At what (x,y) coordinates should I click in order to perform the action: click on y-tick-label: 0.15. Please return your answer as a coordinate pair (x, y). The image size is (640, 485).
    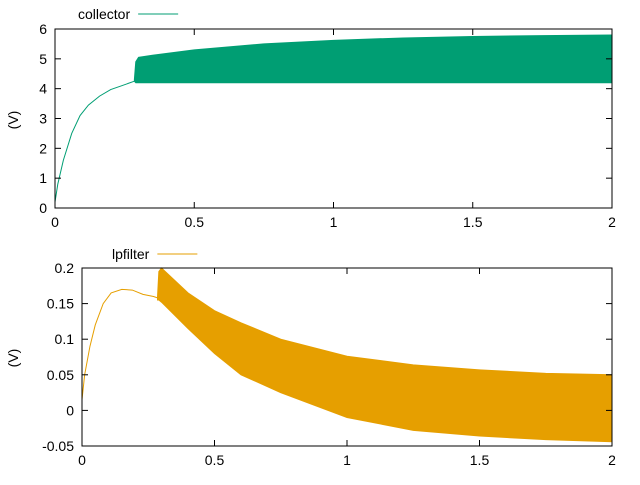
    Looking at the image, I should click on (60, 304).